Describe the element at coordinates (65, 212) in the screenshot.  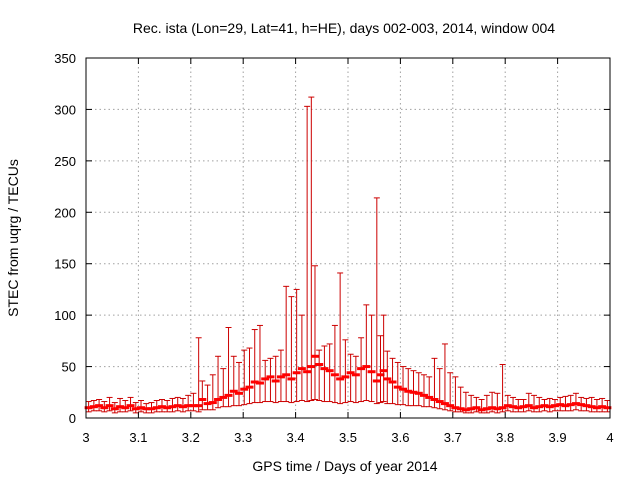
I see `y-tick-label: 200` at that location.